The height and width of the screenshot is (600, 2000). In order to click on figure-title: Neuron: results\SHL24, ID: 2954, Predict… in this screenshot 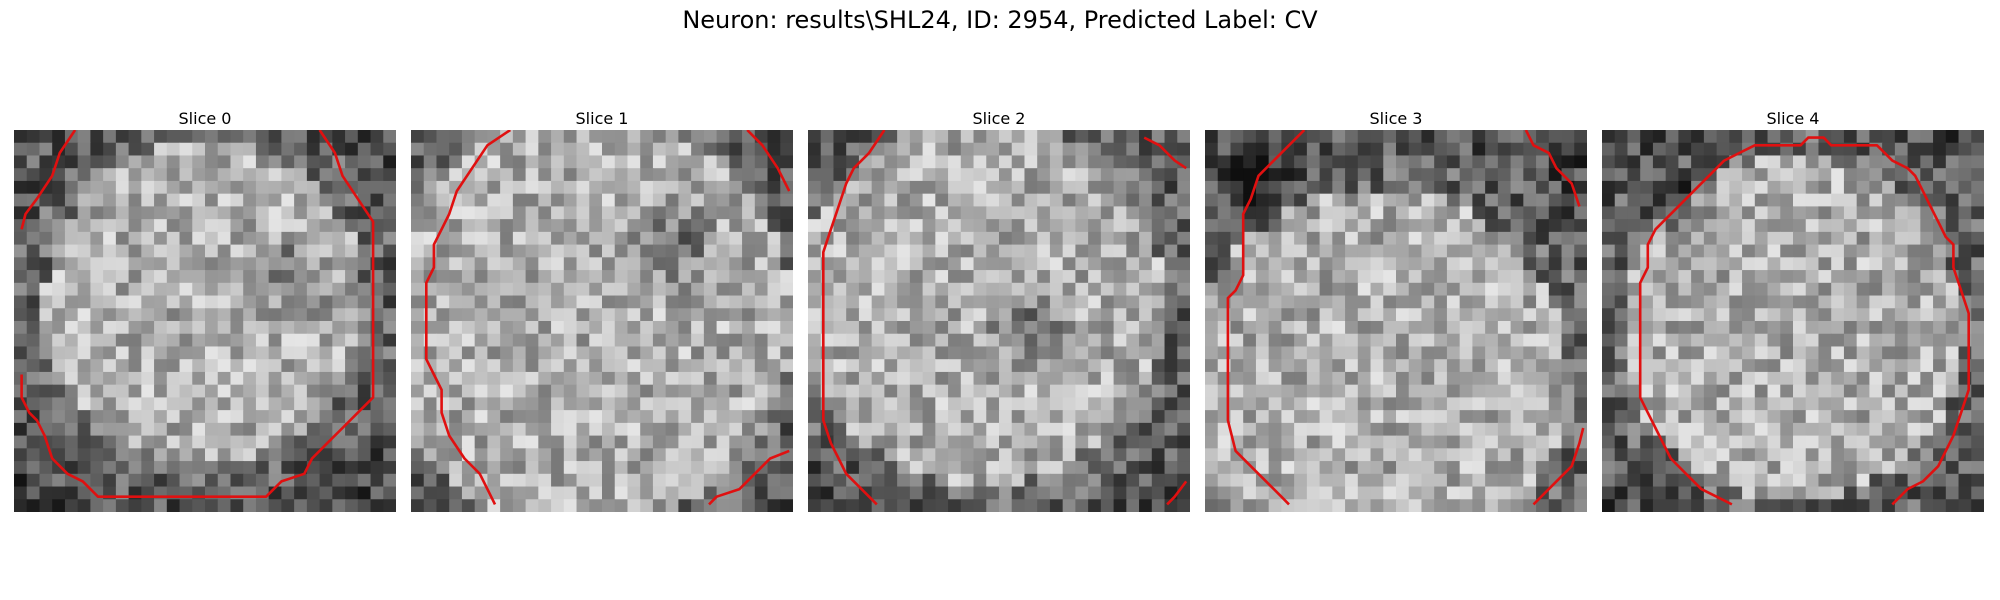, I will do `click(1000, 20)`.